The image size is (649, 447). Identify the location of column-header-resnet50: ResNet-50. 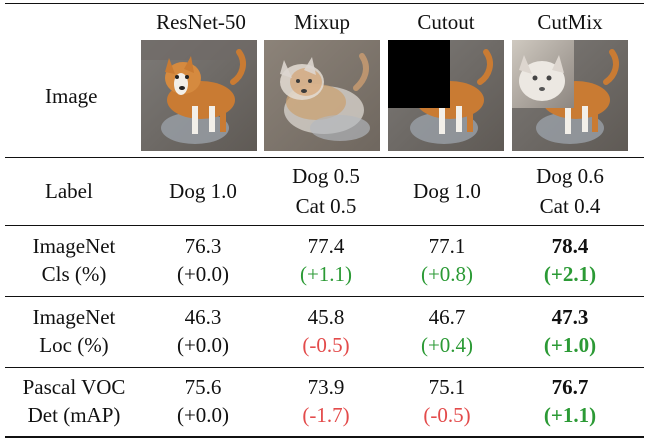
(201, 22).